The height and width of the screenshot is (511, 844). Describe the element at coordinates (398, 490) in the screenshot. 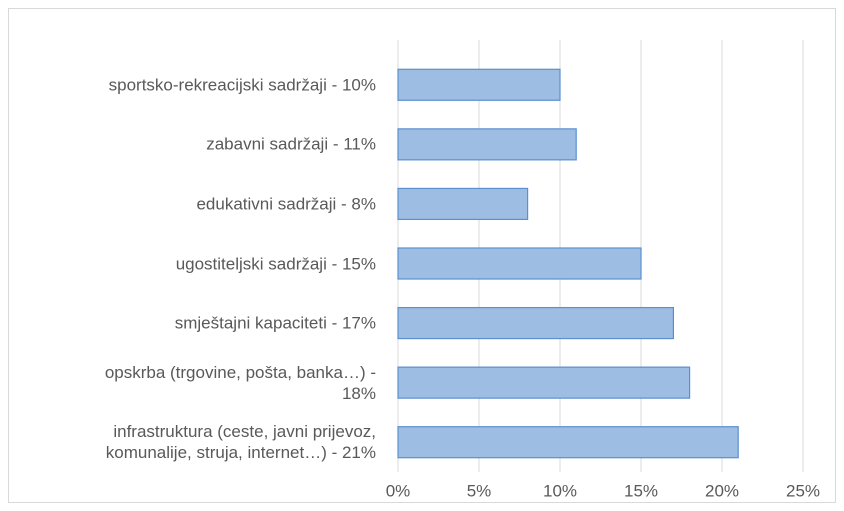

I see `x-tick-label: 0%` at that location.